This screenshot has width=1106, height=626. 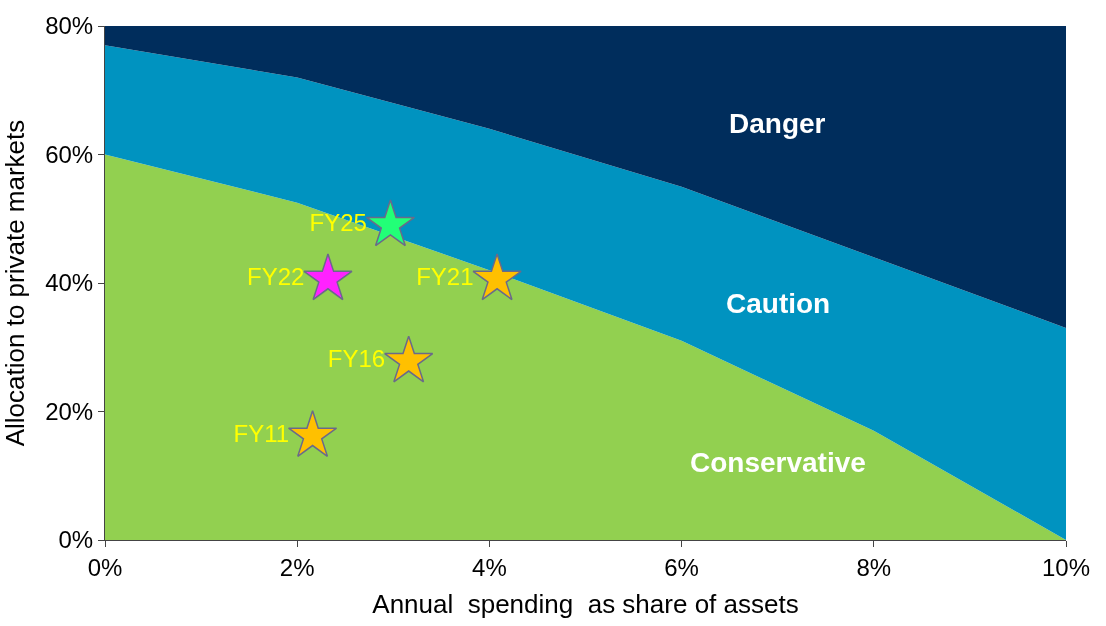 I want to click on y-tick-label: 80%, so click(x=69, y=26).